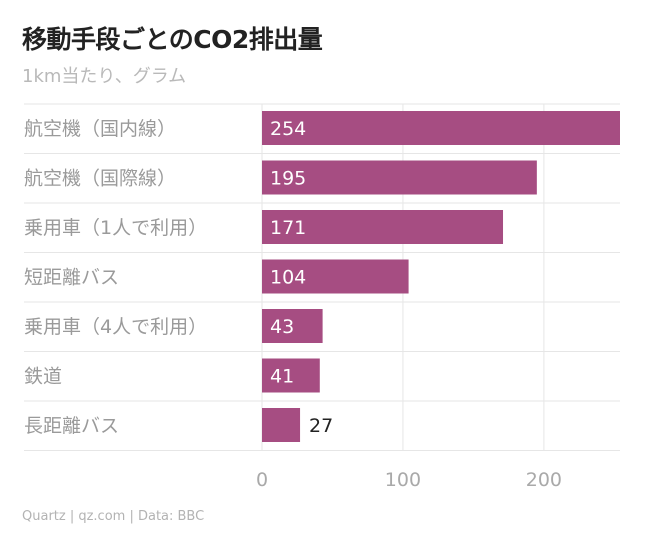  Describe the element at coordinates (403, 480) in the screenshot. I see `x-tick-label: 100` at that location.